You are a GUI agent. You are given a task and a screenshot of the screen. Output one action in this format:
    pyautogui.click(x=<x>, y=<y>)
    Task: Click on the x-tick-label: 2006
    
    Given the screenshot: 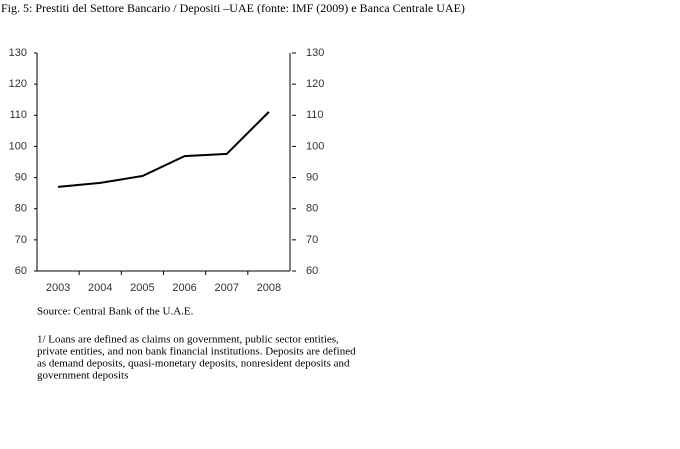 What is the action you would take?
    pyautogui.click(x=184, y=288)
    